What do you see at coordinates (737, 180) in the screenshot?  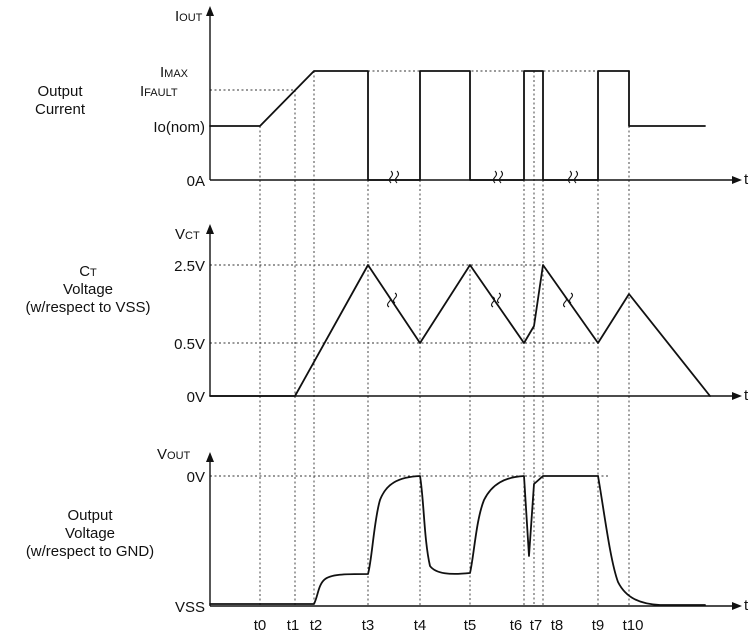 I see `current-x-arrow` at bounding box center [737, 180].